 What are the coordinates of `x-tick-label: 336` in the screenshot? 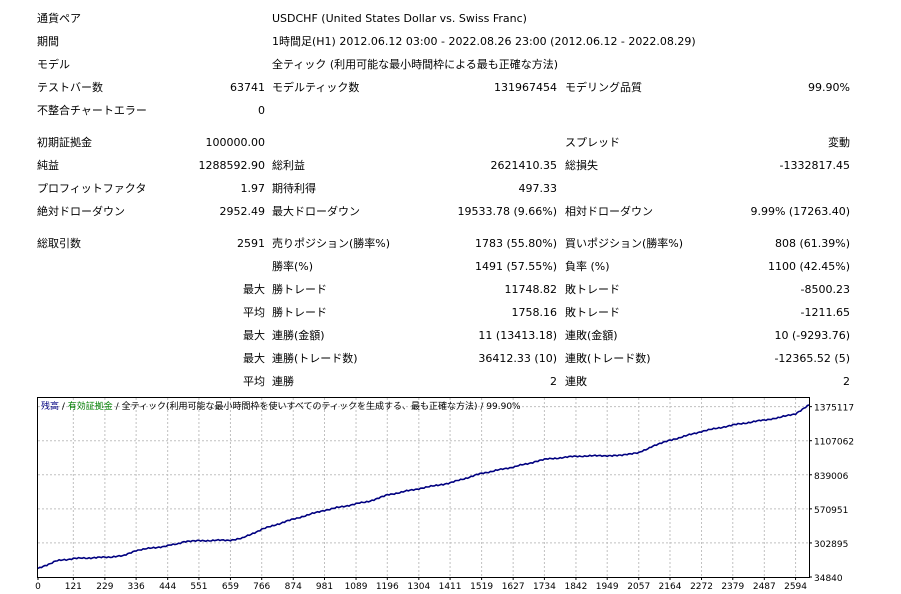 It's located at (136, 587).